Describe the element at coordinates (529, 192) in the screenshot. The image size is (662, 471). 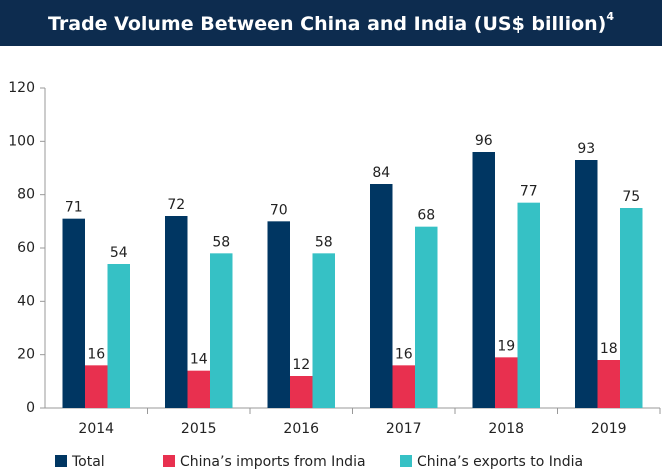
I see `value-label: 77` at that location.